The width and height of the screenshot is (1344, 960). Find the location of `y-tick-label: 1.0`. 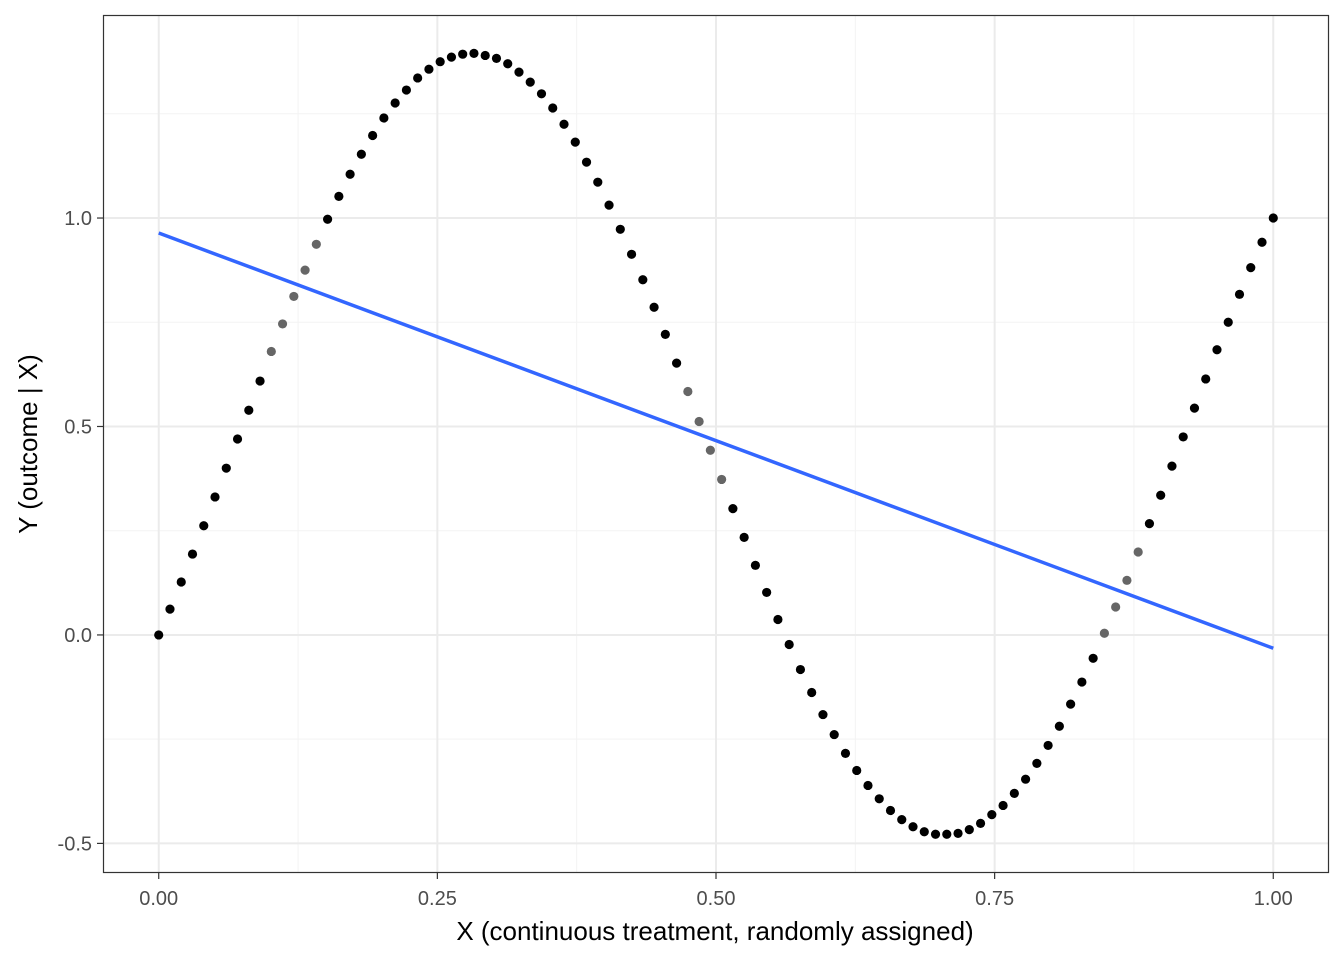

y-tick-label: 1.0 is located at coordinates (78, 219).